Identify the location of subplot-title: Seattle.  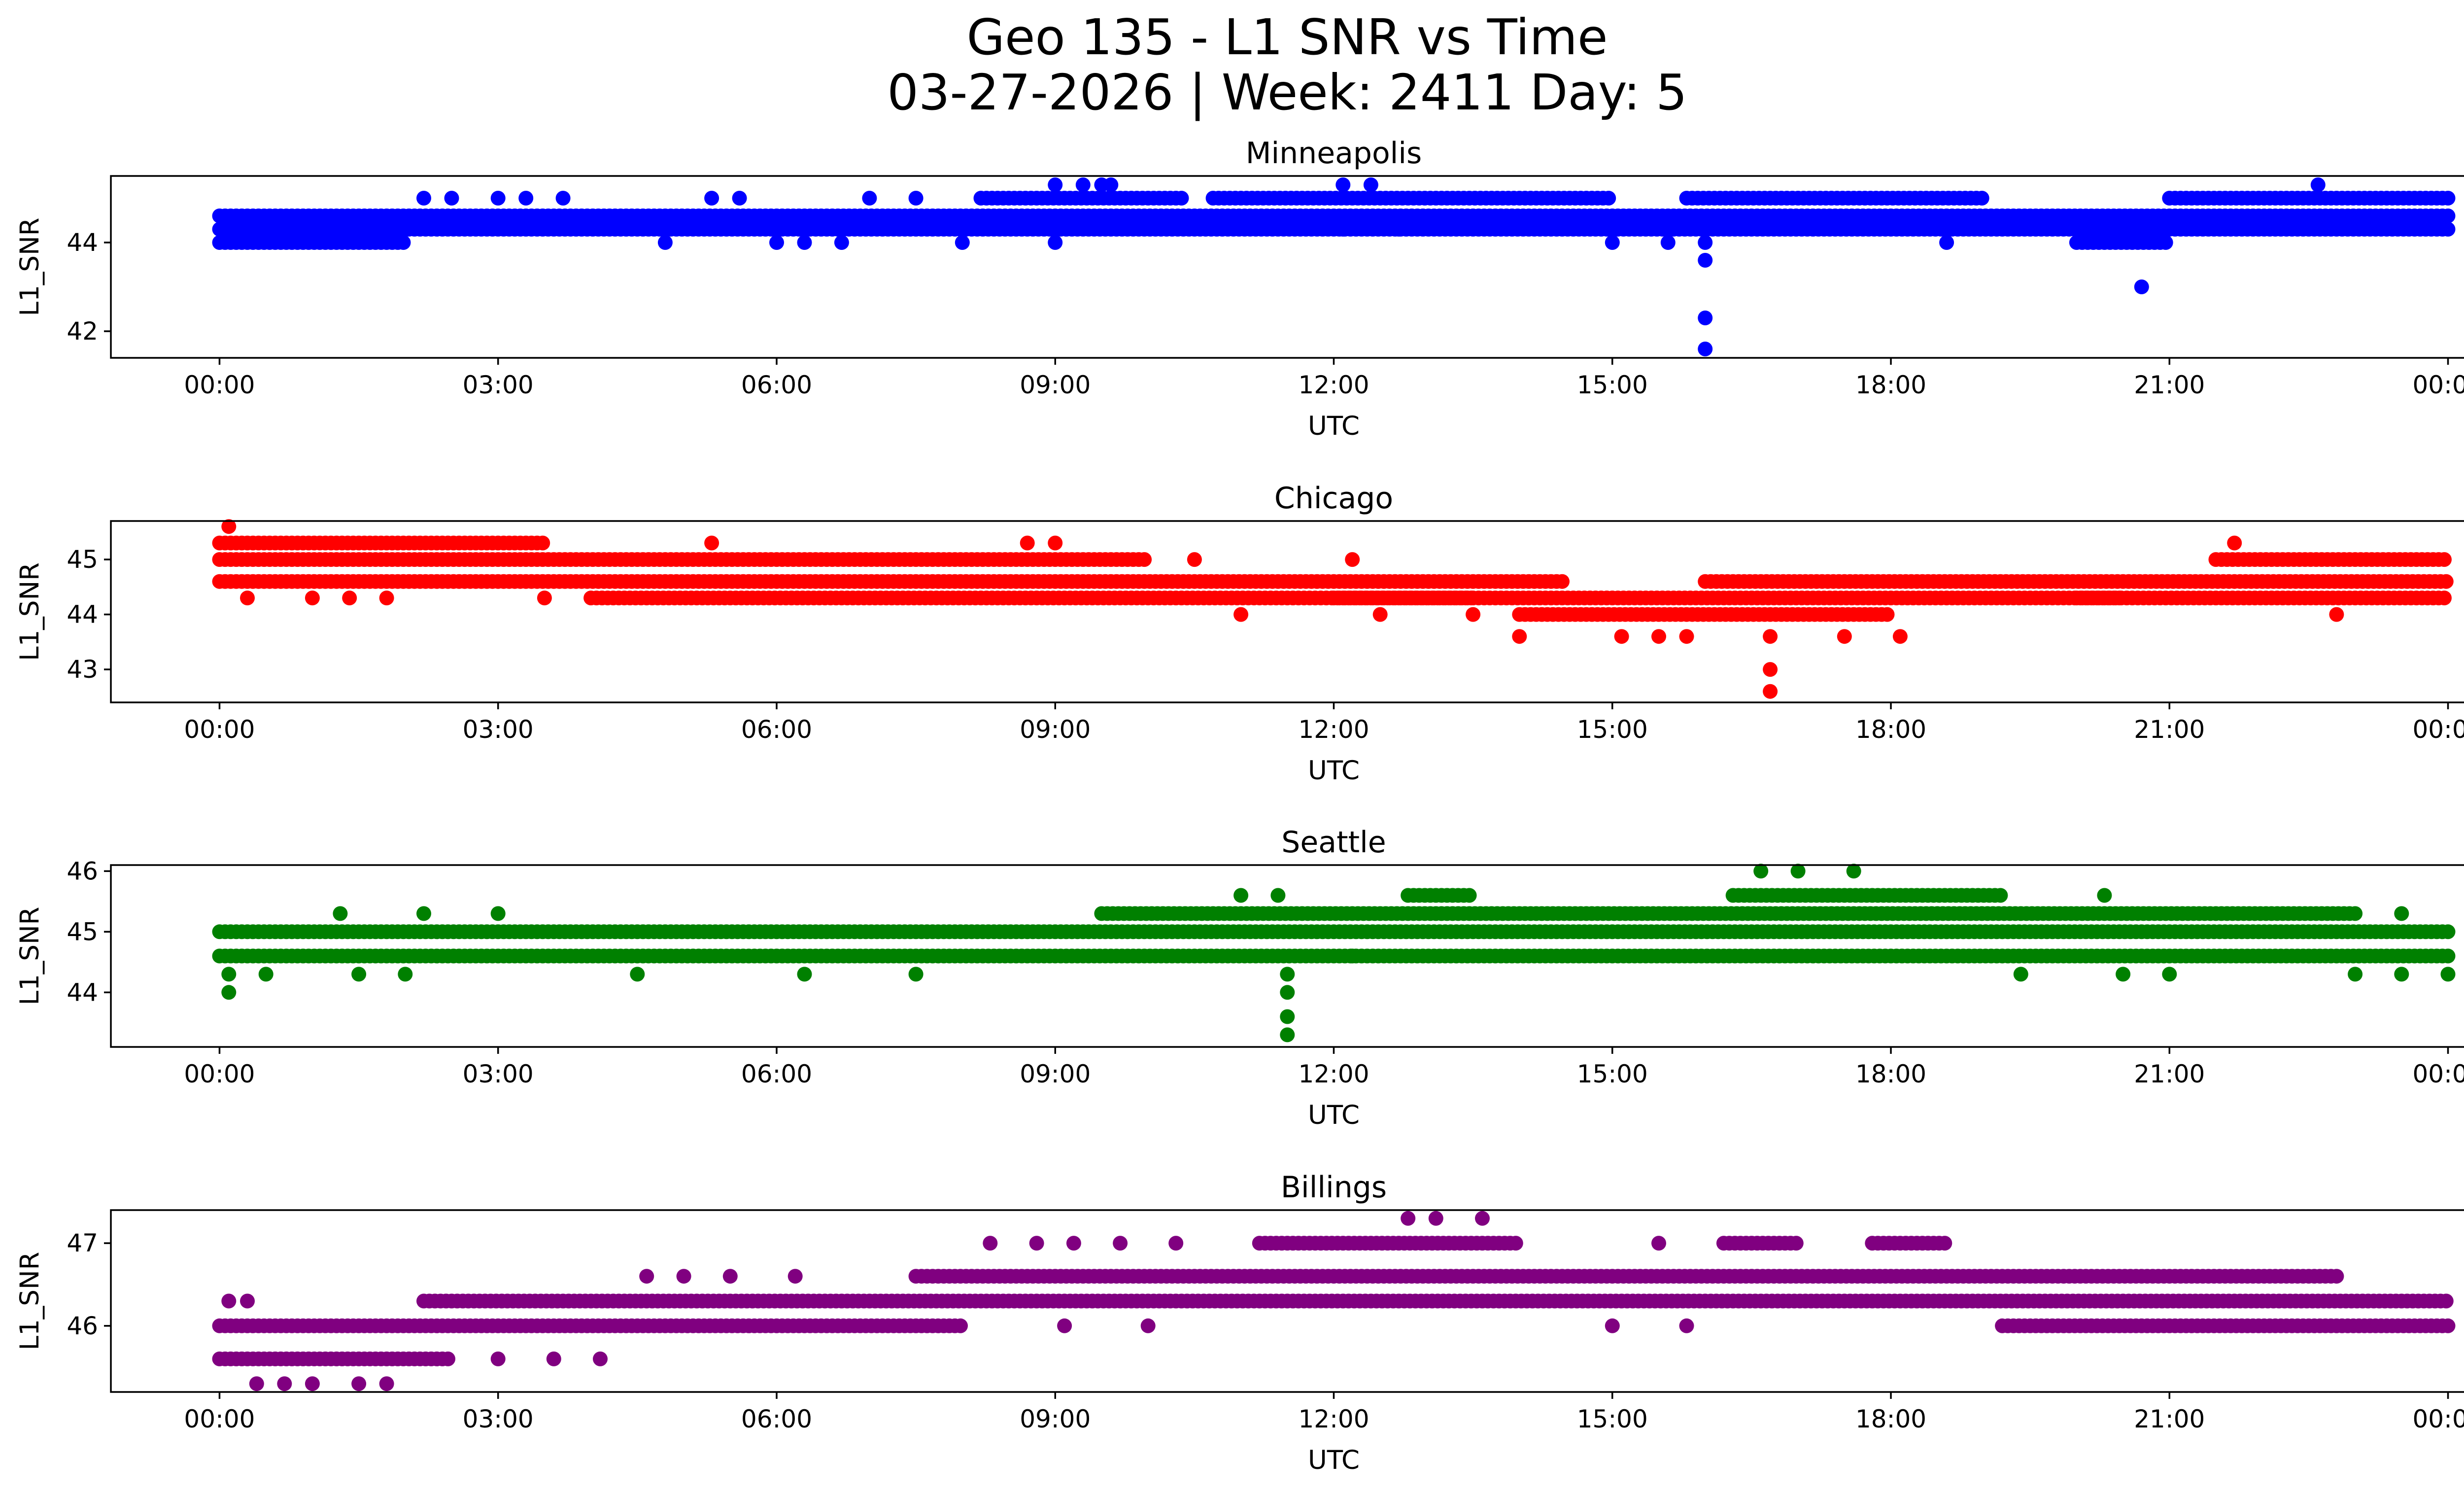
(1333, 842).